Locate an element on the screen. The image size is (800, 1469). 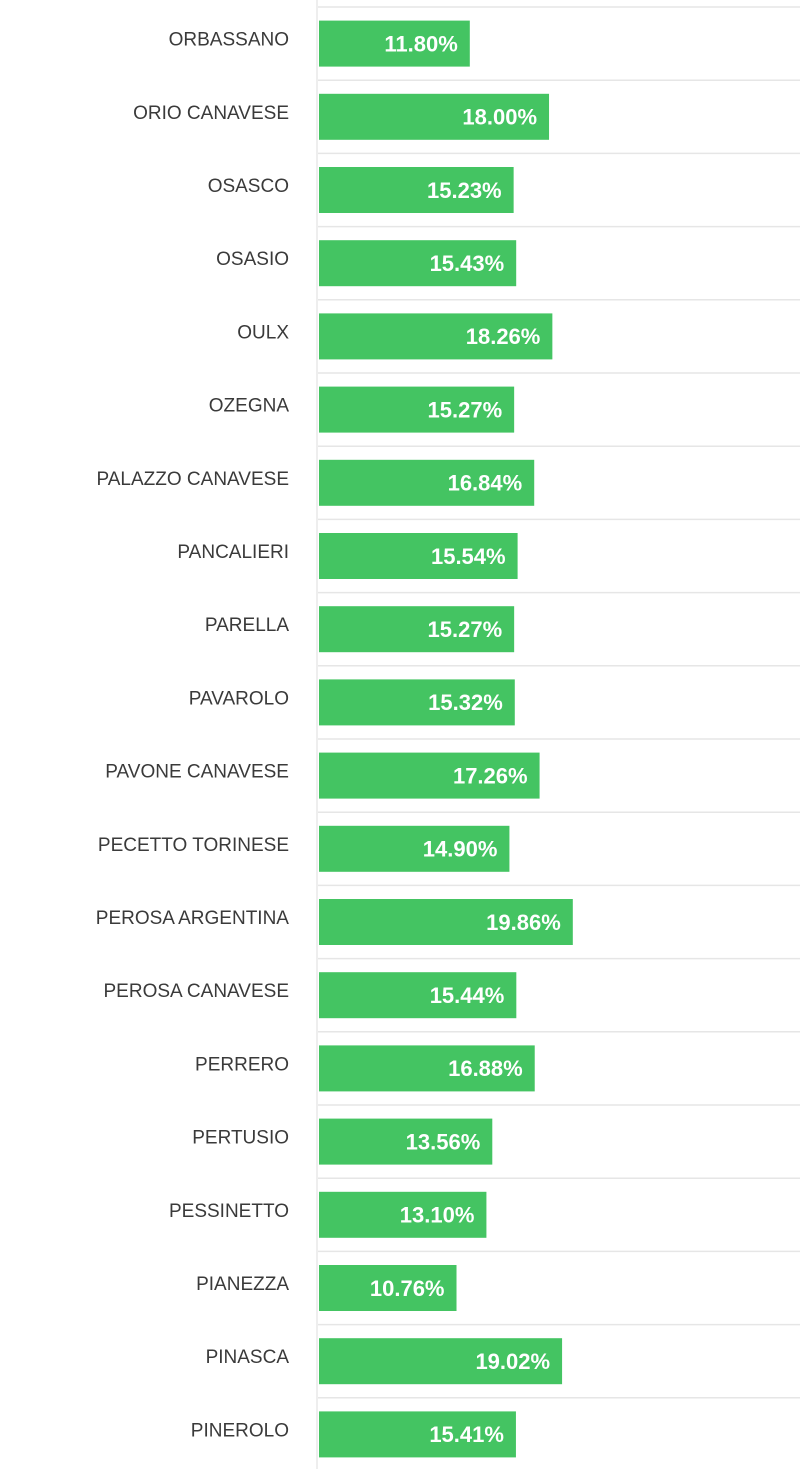
category-label: ORBASSANO is located at coordinates (229, 40).